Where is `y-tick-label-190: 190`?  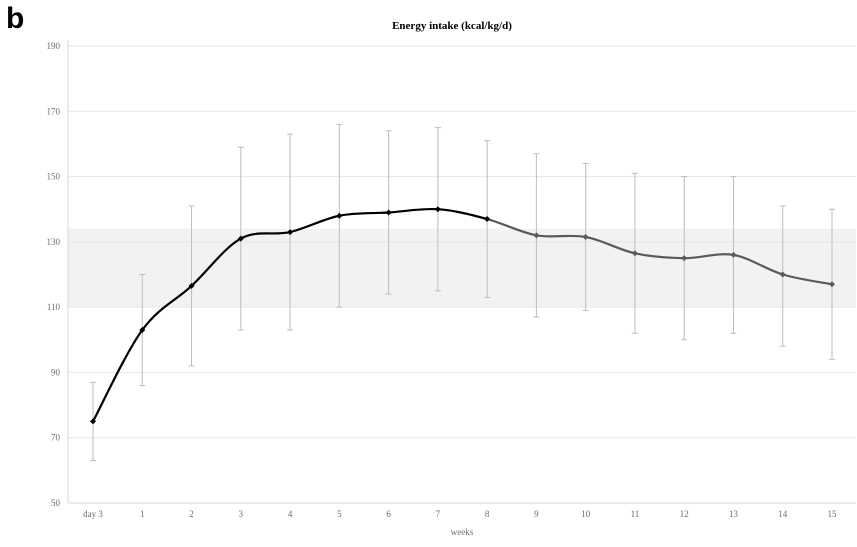 y-tick-label-190: 190 is located at coordinates (54, 46).